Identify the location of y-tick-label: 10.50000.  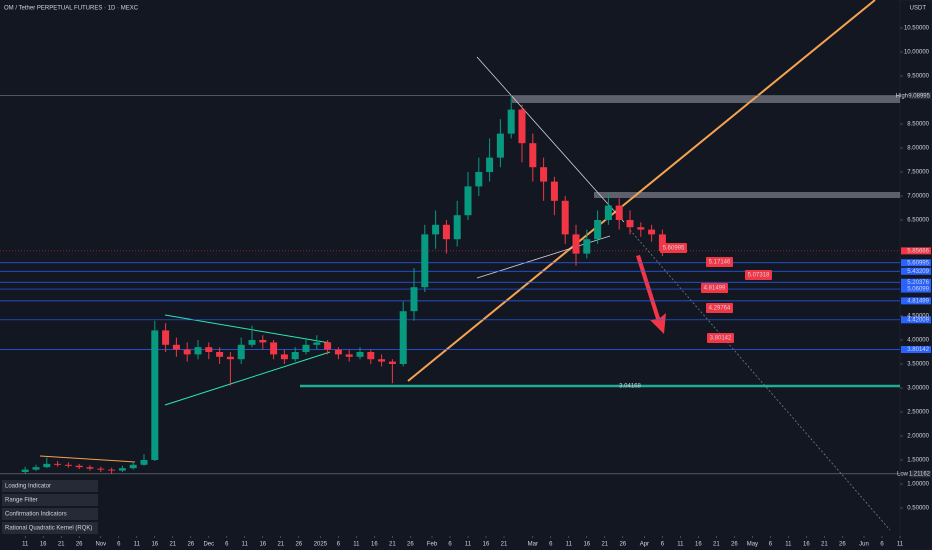
(917, 29).